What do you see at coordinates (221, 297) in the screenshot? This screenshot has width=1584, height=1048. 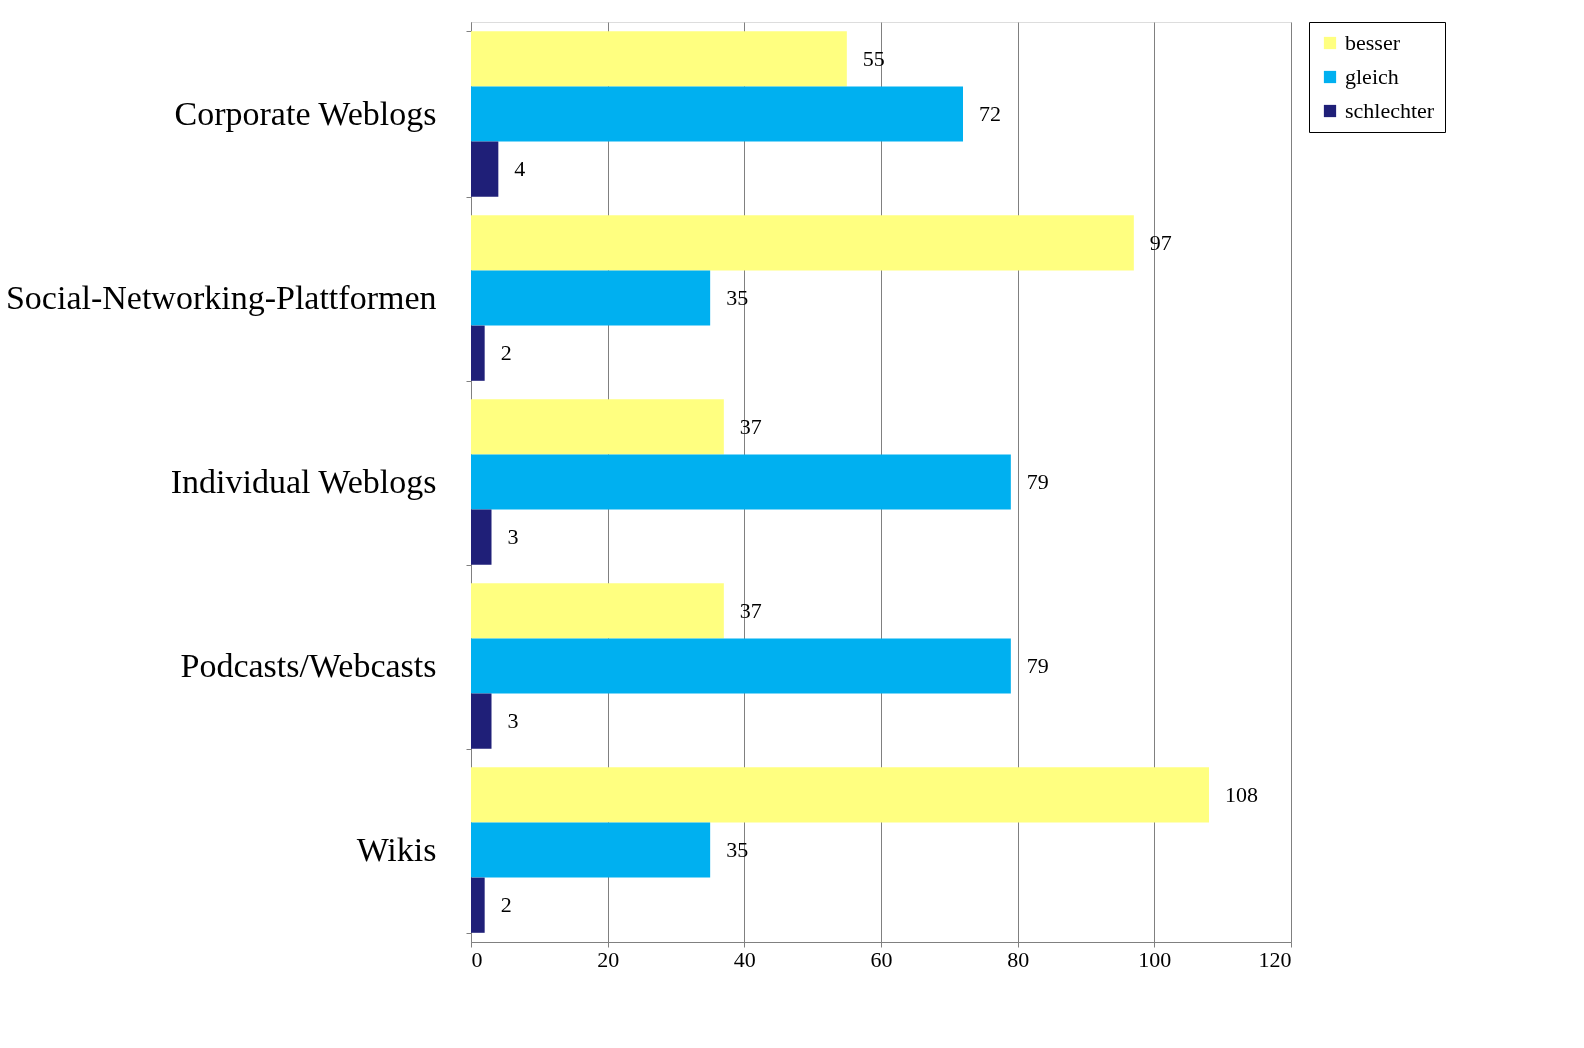 I see `y-tick-label: Social-Networking-Plattformen` at bounding box center [221, 297].